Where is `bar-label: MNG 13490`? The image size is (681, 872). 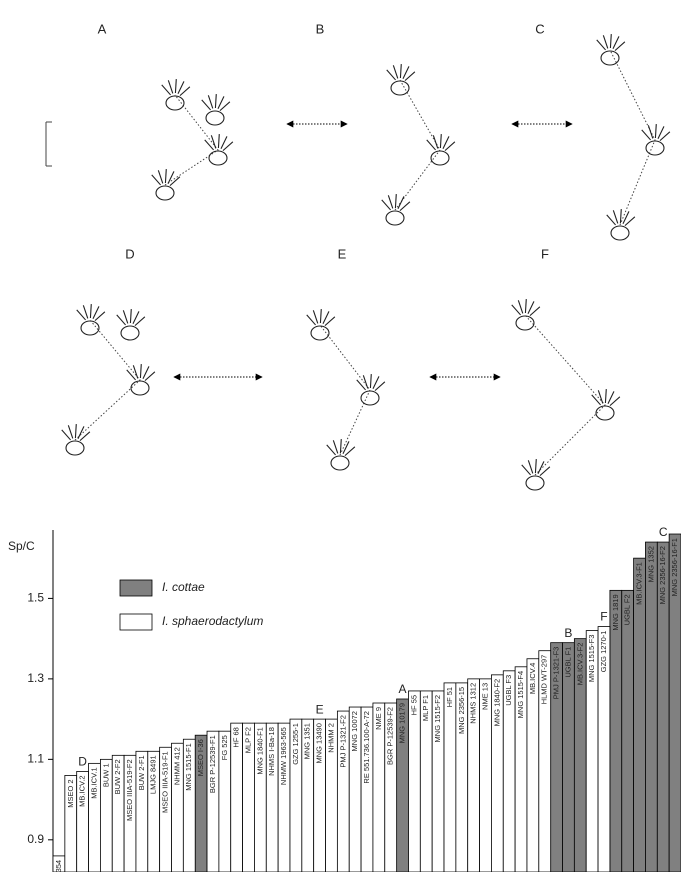
bar-label: MNG 13490 is located at coordinates (319, 743).